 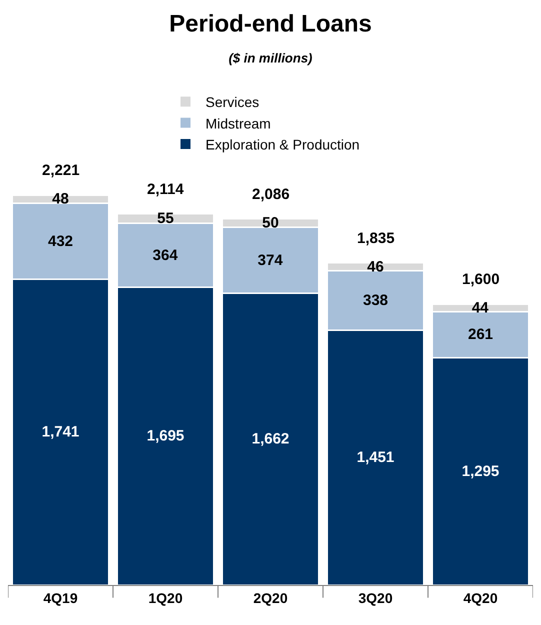 I want to click on chart-subtitle: ($ in millions), so click(x=270, y=58).